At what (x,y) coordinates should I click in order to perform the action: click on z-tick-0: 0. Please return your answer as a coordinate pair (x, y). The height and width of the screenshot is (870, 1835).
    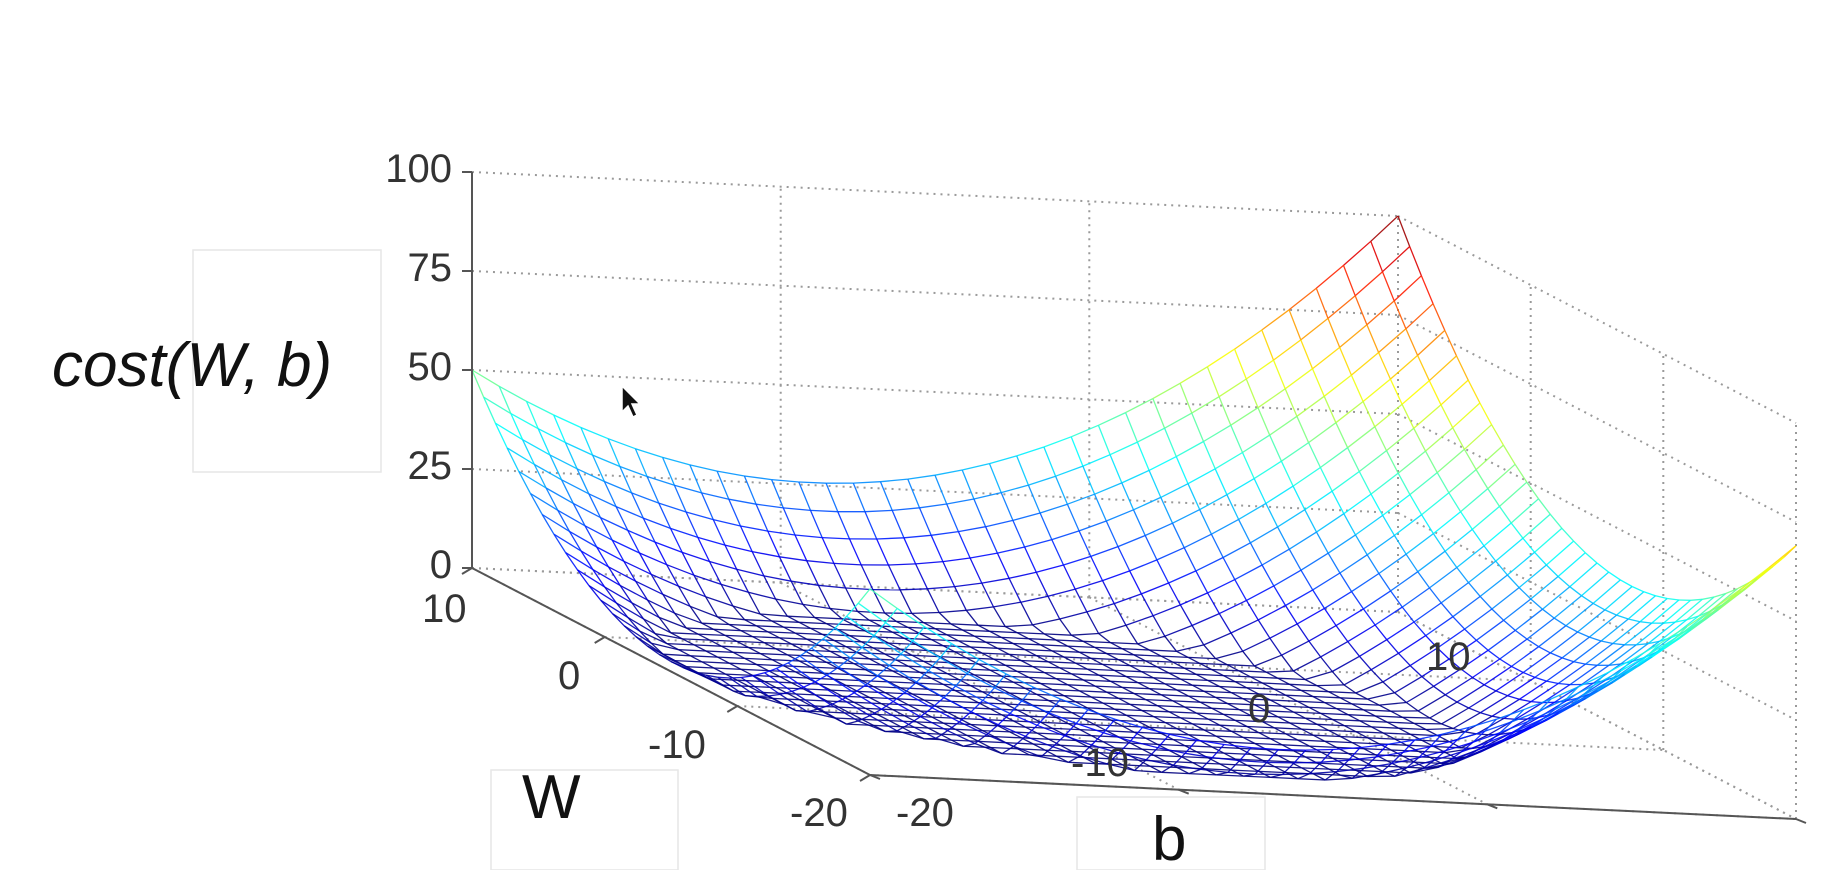
    Looking at the image, I should click on (441, 565).